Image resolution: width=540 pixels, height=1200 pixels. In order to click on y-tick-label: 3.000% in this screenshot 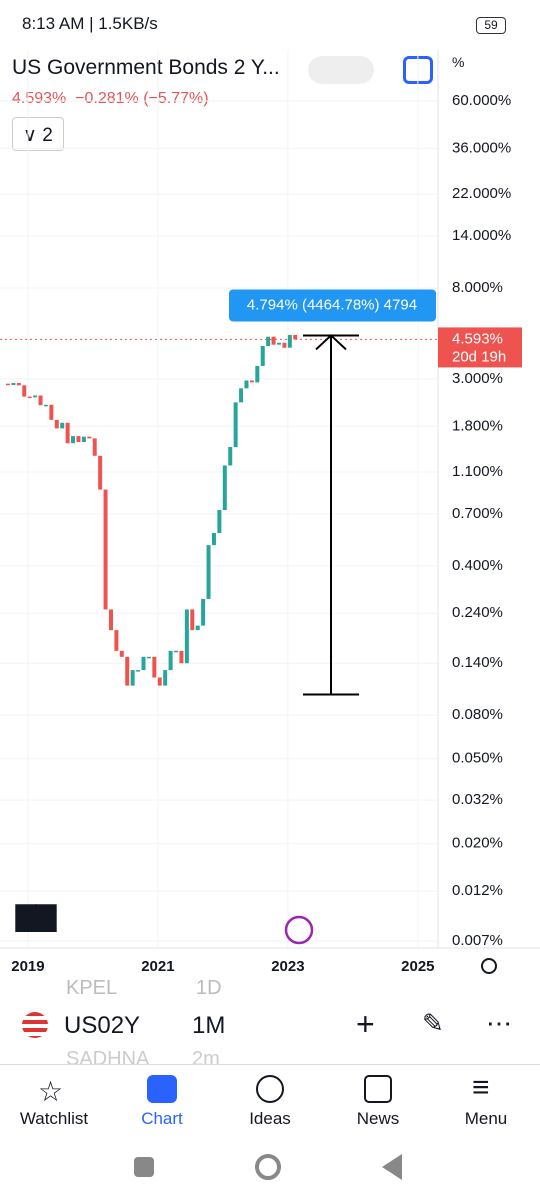, I will do `click(477, 378)`.